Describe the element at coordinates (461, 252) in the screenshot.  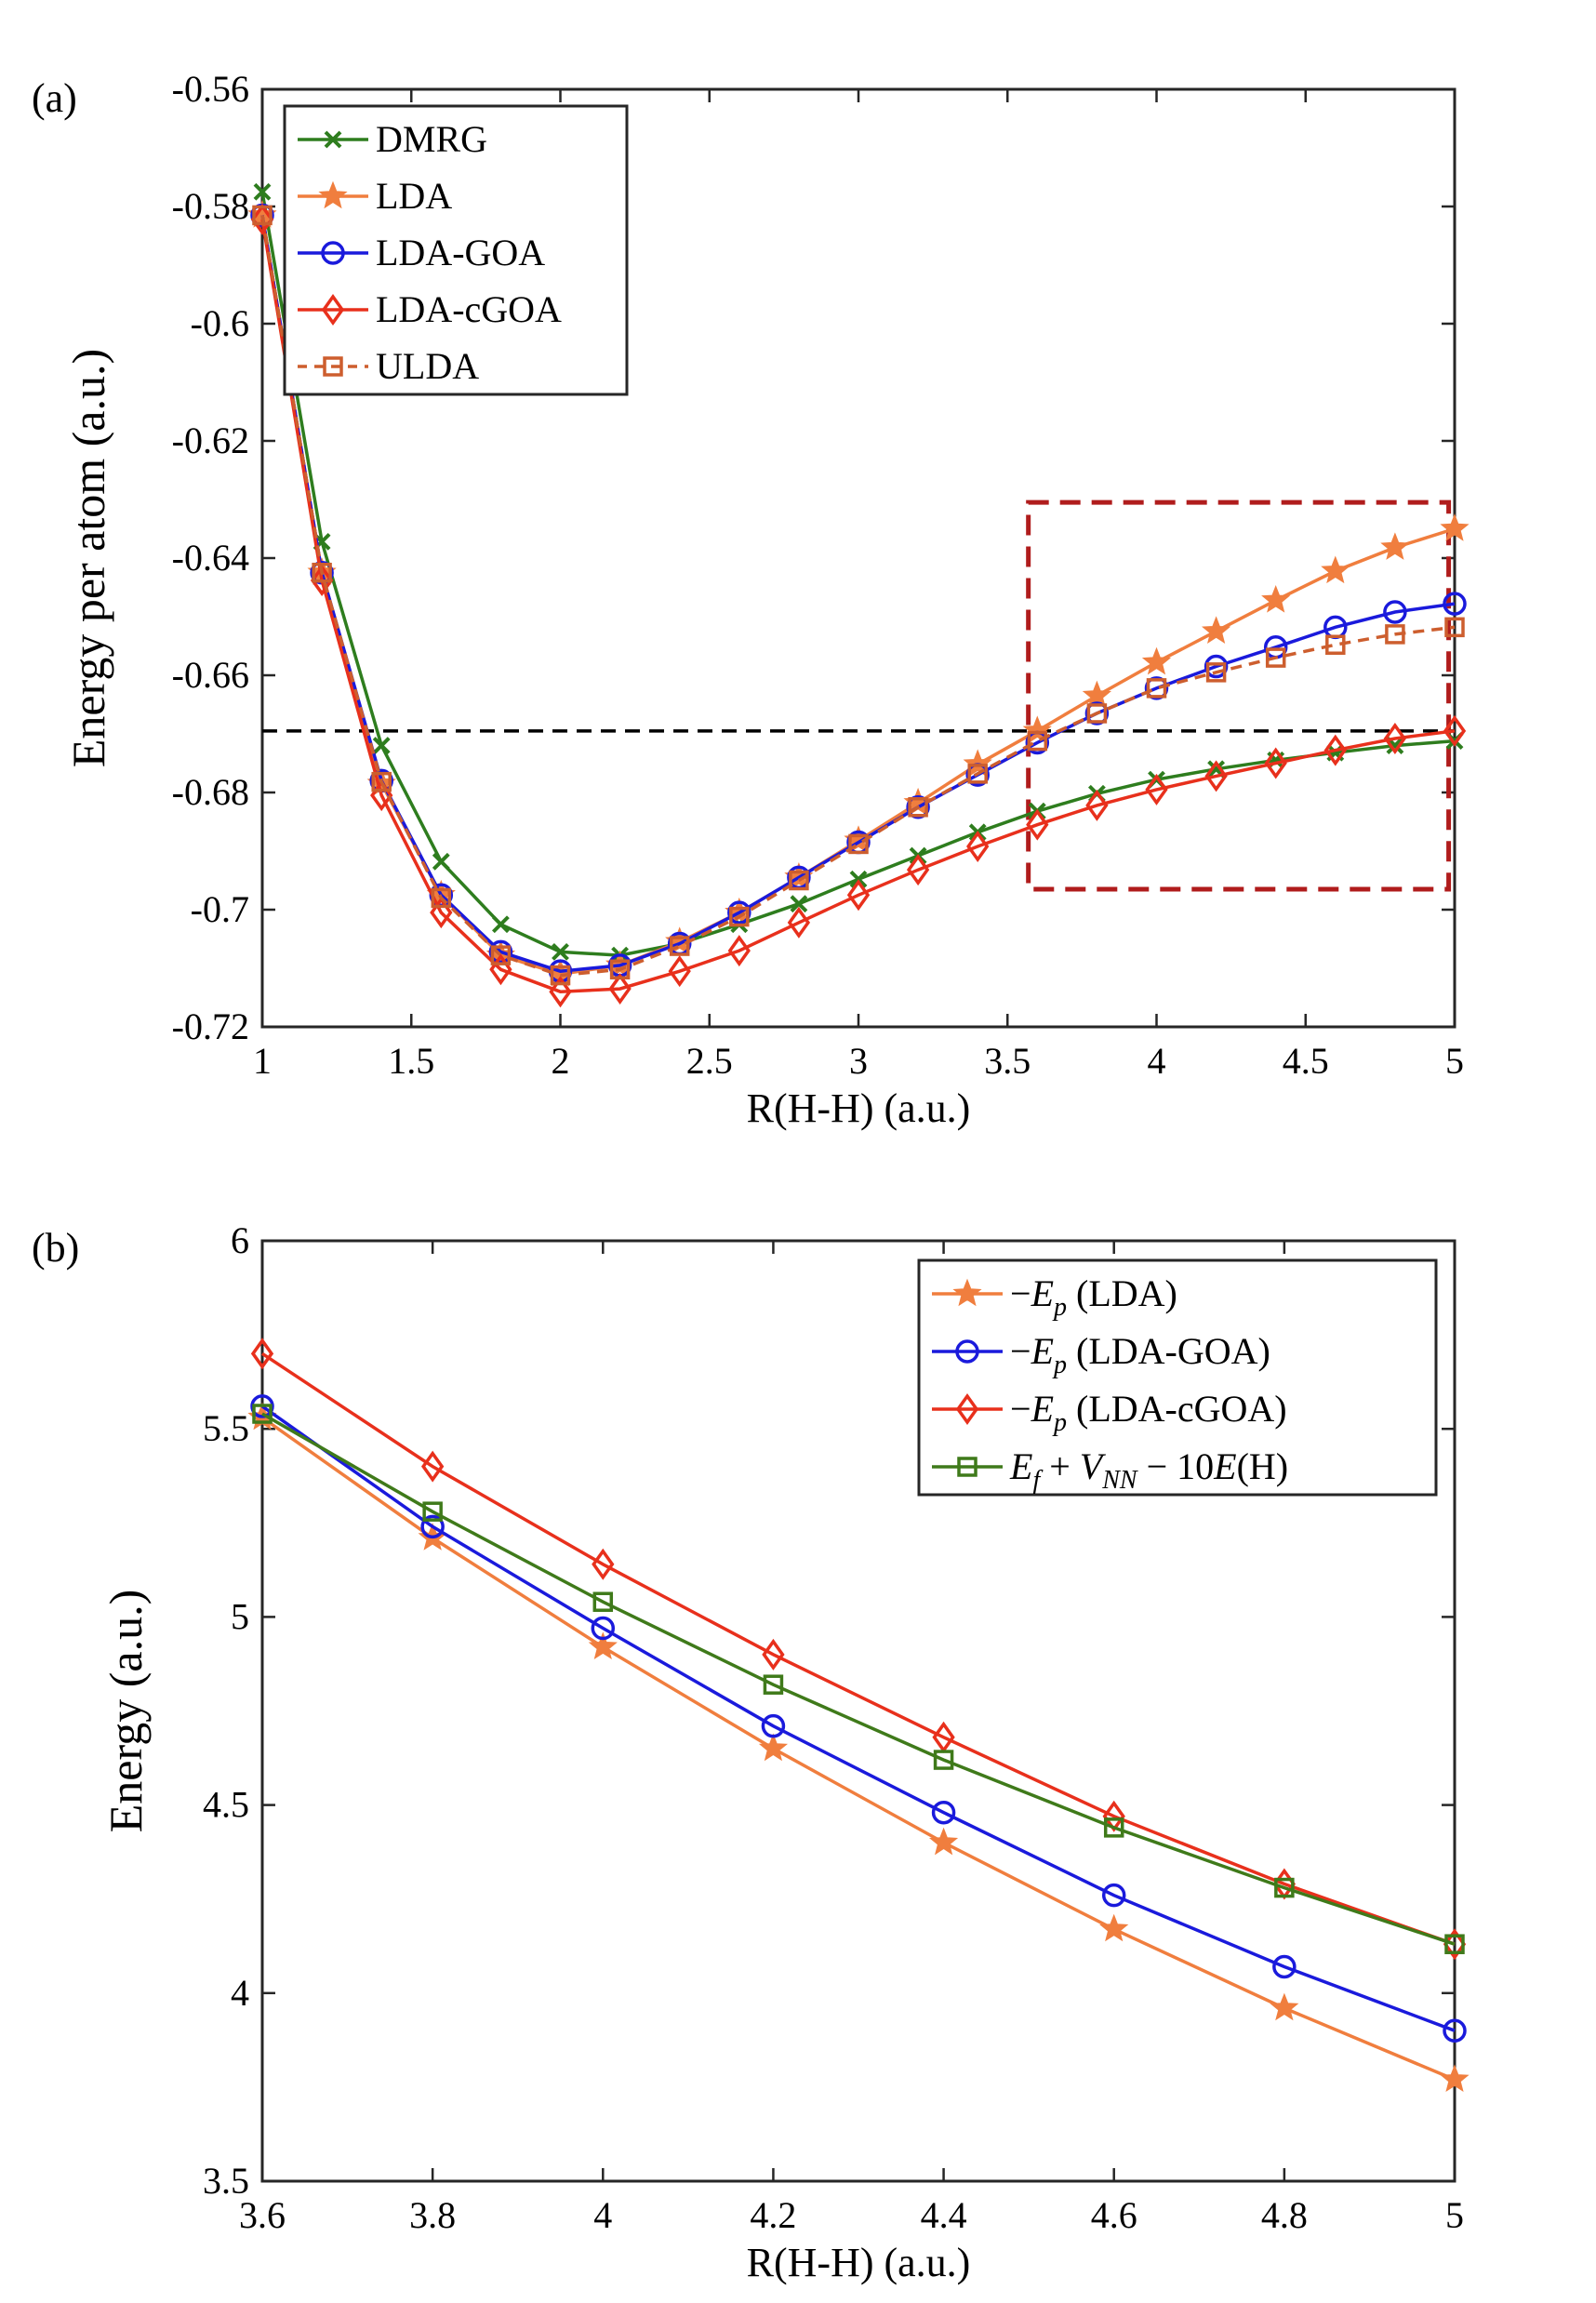
I see `legend-entry: LDA-GOA` at that location.